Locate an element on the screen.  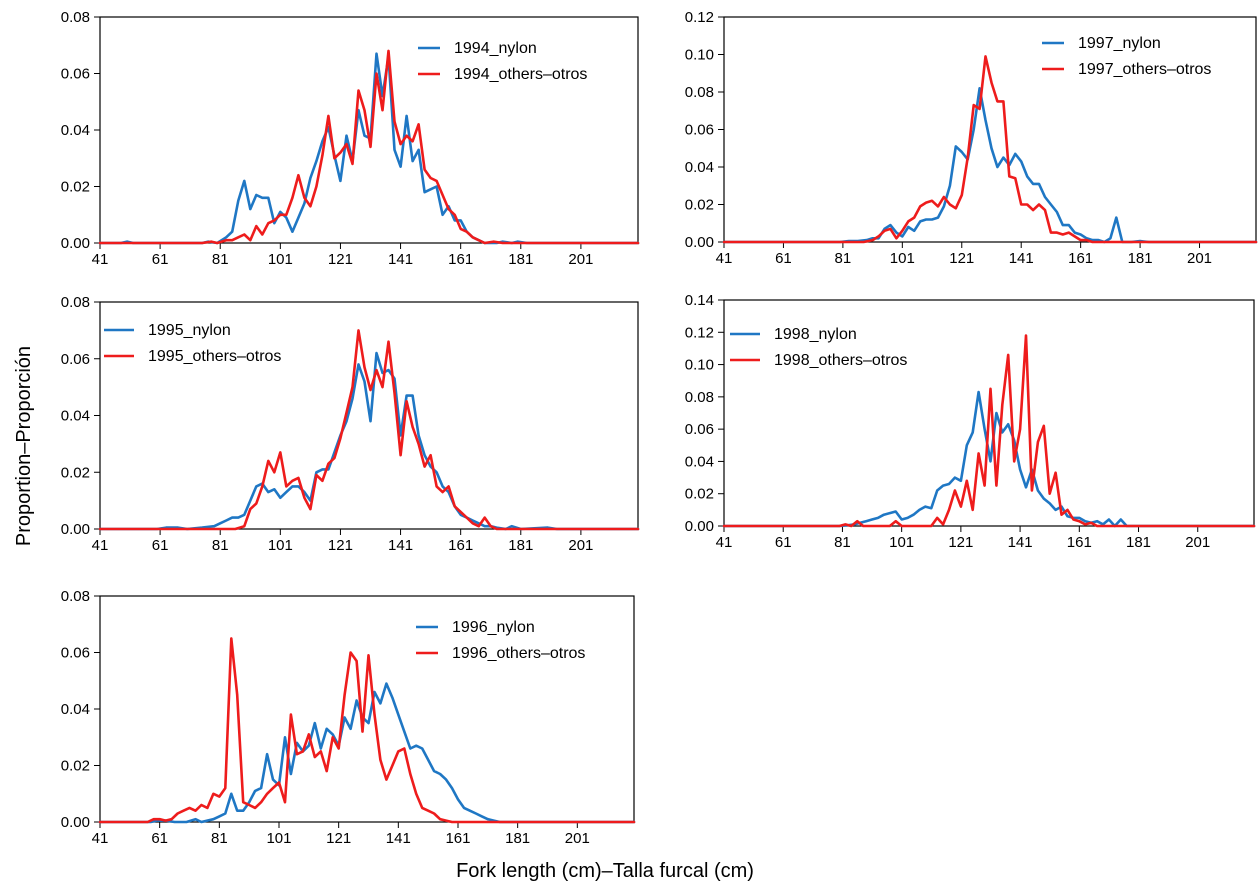
legend-label-nylon: 1996_nylon is located at coordinates (493, 627).